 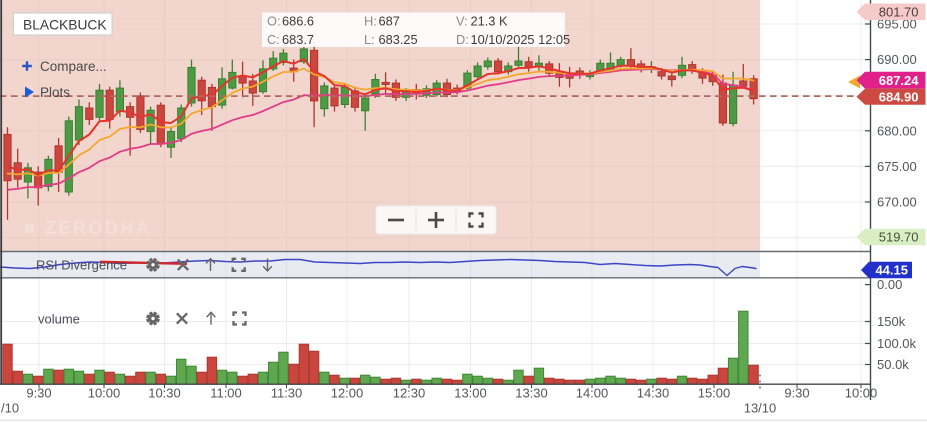 I want to click on svg-text: 801.70, so click(x=899, y=11).